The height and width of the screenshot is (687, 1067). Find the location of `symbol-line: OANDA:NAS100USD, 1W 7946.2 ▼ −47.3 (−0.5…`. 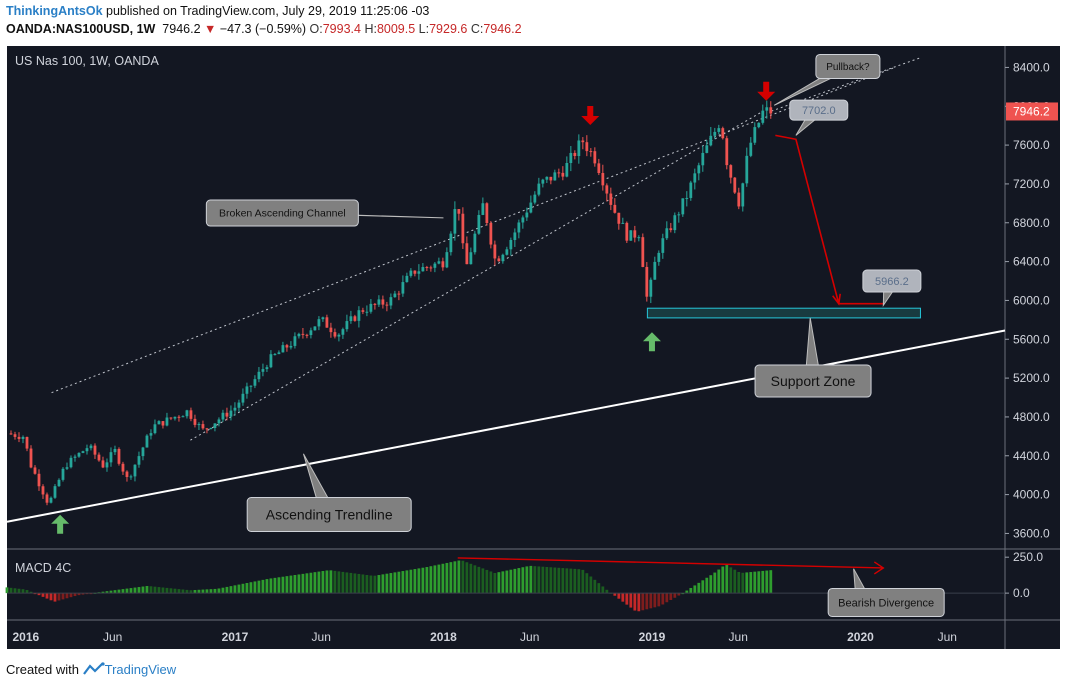

symbol-line: OANDA:NAS100USD, 1W 7946.2 ▼ −47.3 (−0.5… is located at coordinates (264, 29).